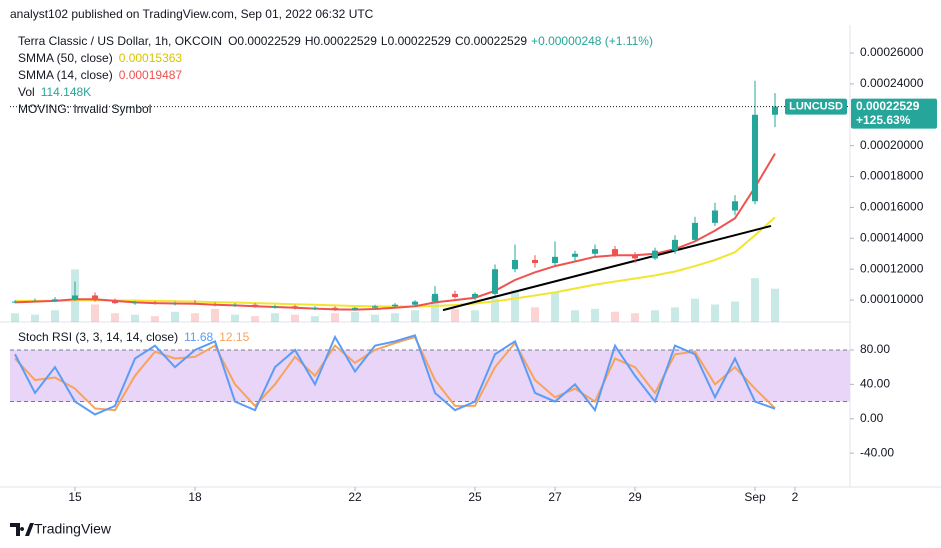 This screenshot has width=941, height=548. I want to click on change-label: +125.63%, so click(883, 120).